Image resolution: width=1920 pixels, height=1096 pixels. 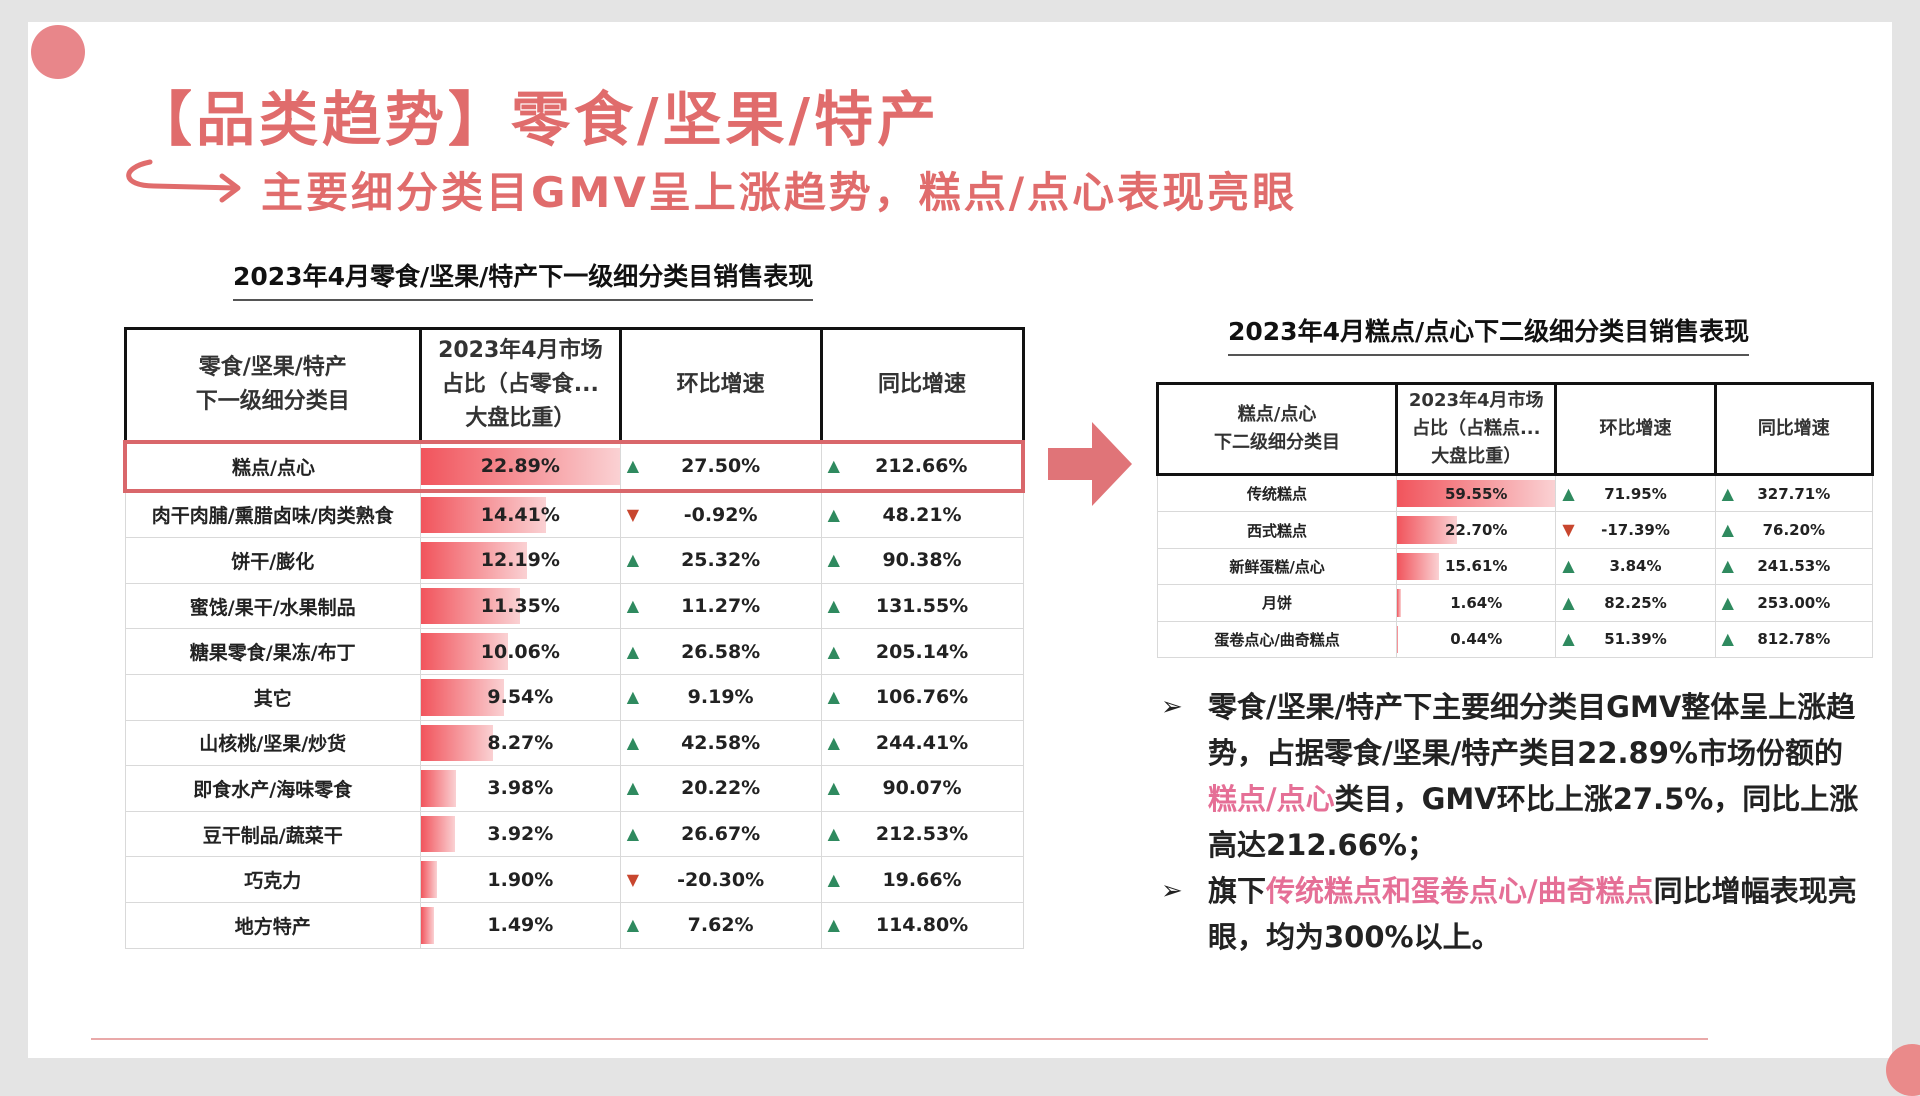 I want to click on growth-value: 20.22%, so click(x=721, y=788).